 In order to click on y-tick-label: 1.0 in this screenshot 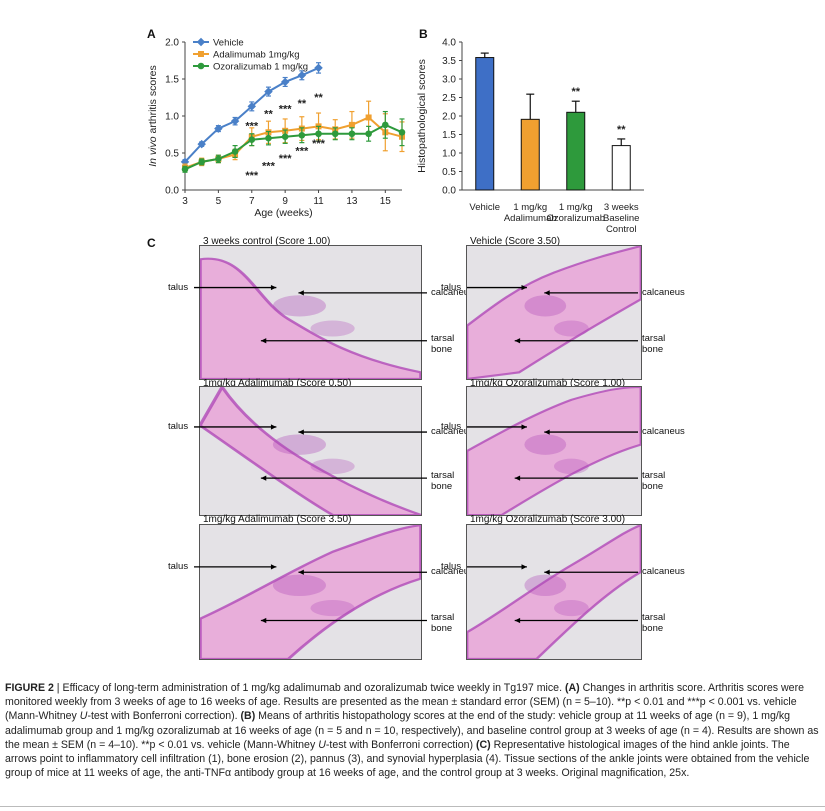, I will do `click(449, 154)`.